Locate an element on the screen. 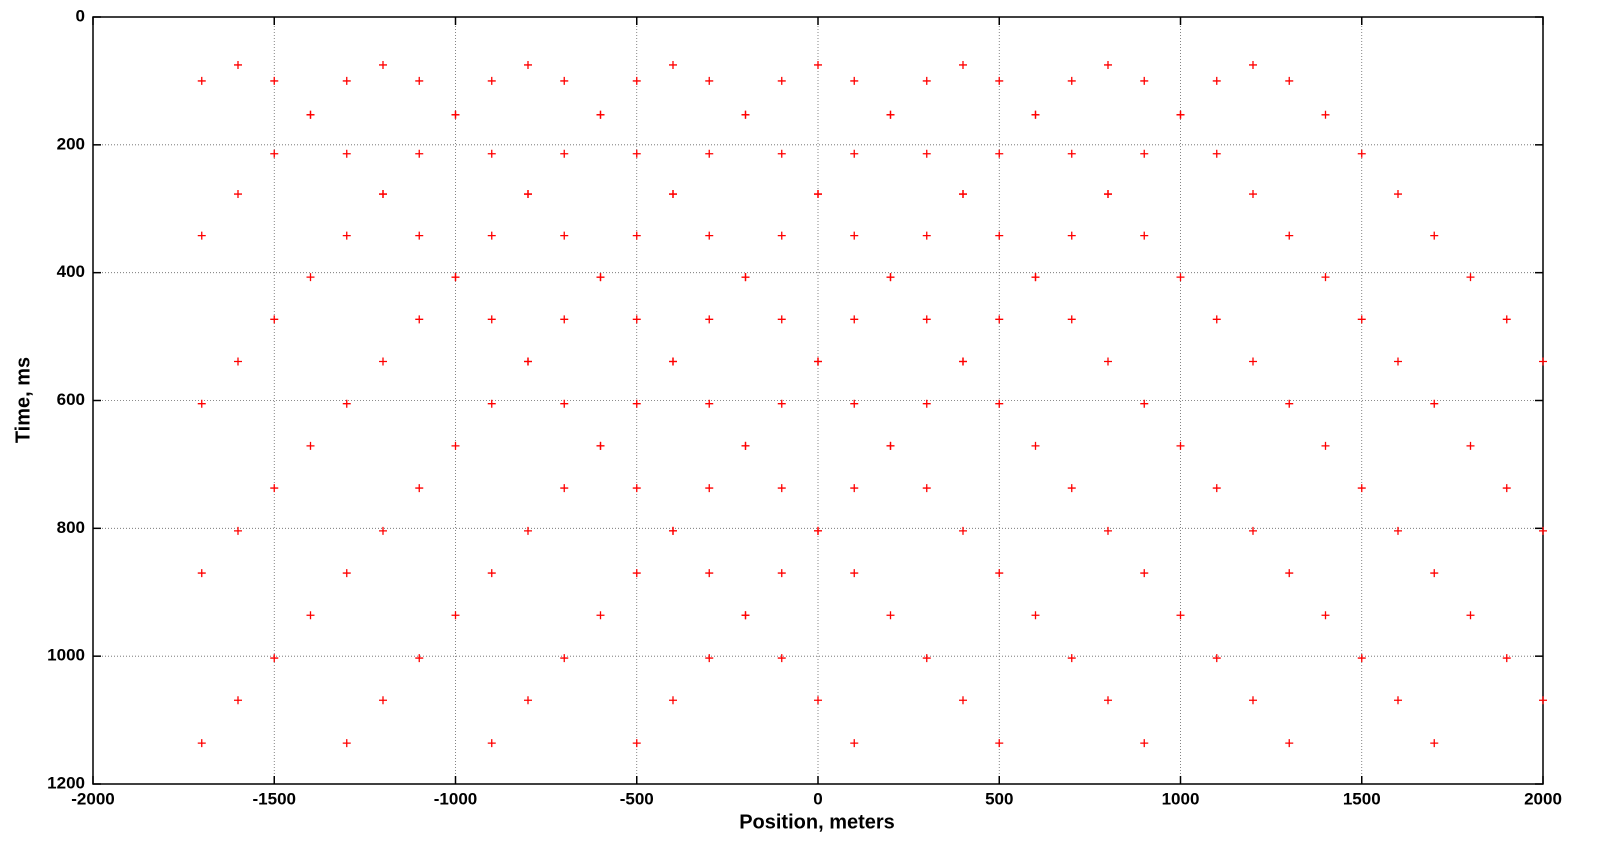  x-axis-label: Position, meters is located at coordinates (817, 822).